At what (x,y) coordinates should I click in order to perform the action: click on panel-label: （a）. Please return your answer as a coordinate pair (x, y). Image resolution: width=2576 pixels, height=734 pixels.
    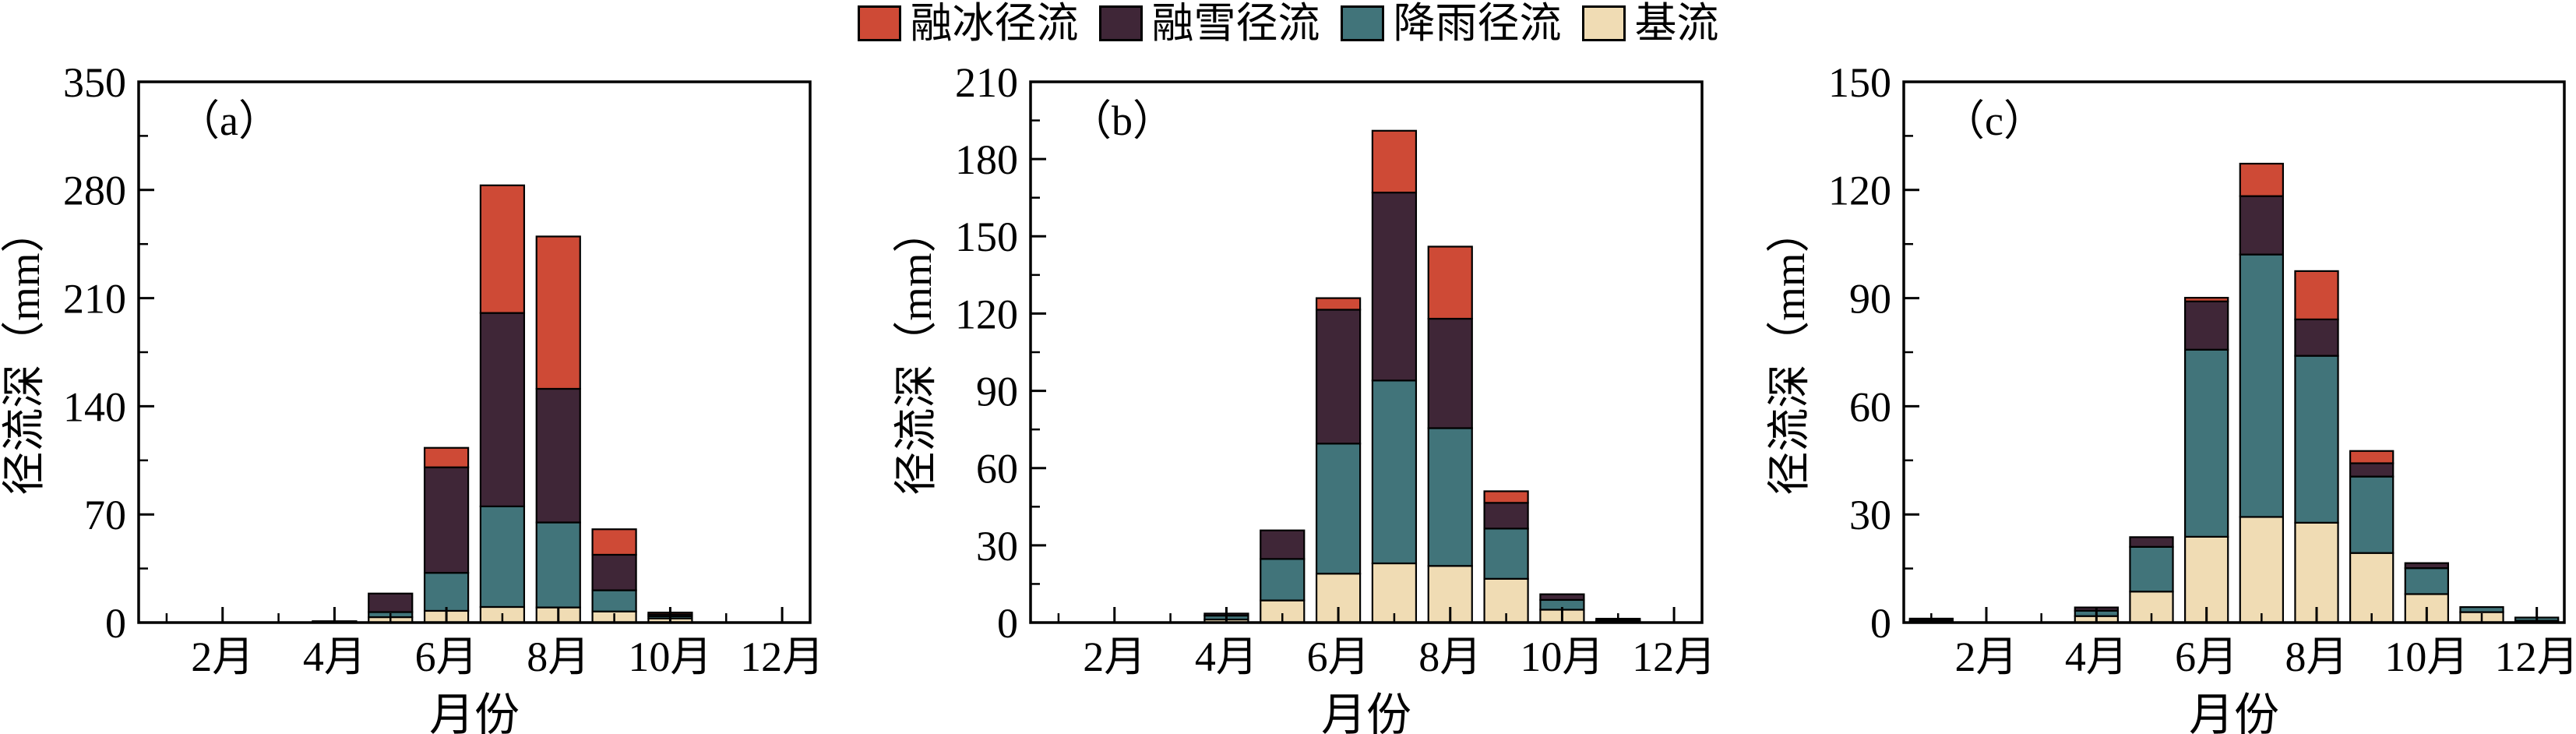
    Looking at the image, I should click on (229, 121).